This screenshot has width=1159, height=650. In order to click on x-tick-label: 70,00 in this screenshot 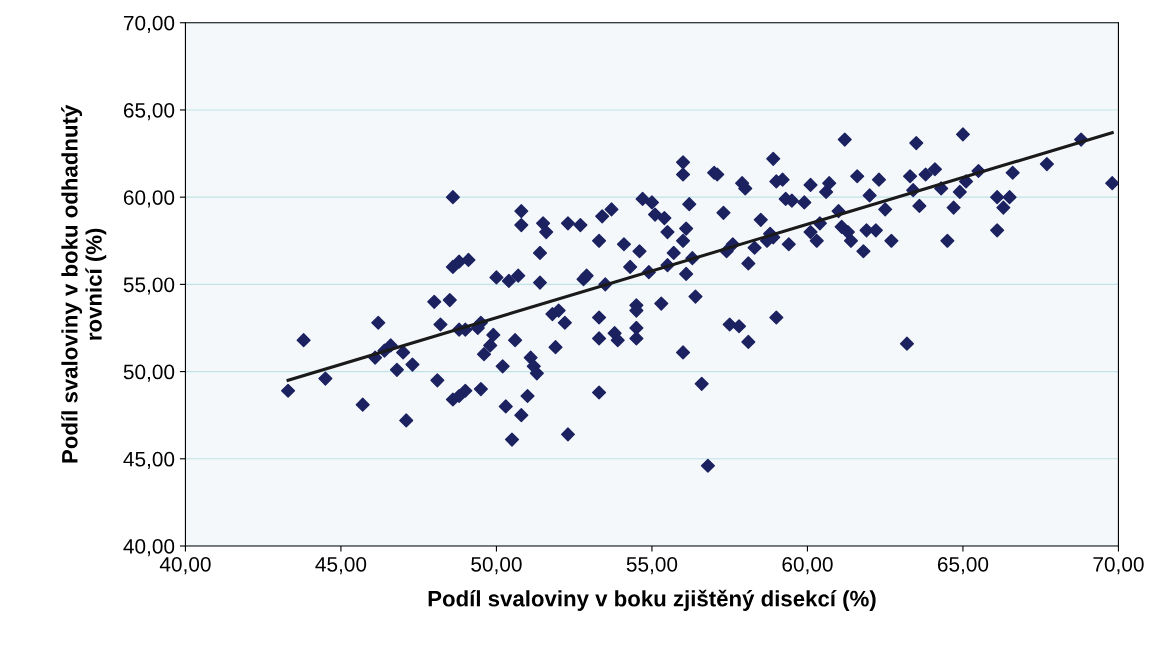, I will do `click(1118, 565)`.